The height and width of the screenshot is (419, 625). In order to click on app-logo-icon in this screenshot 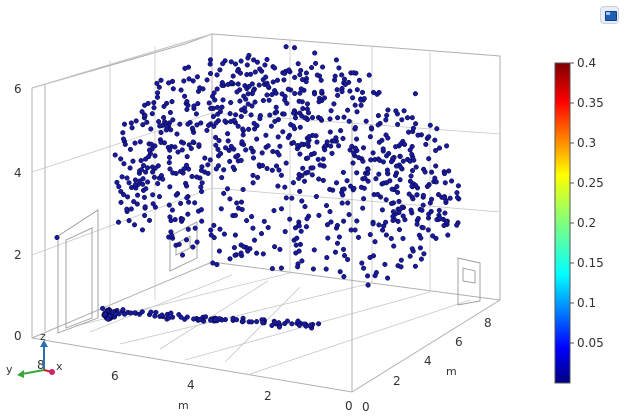, I will do `click(609, 15)`.